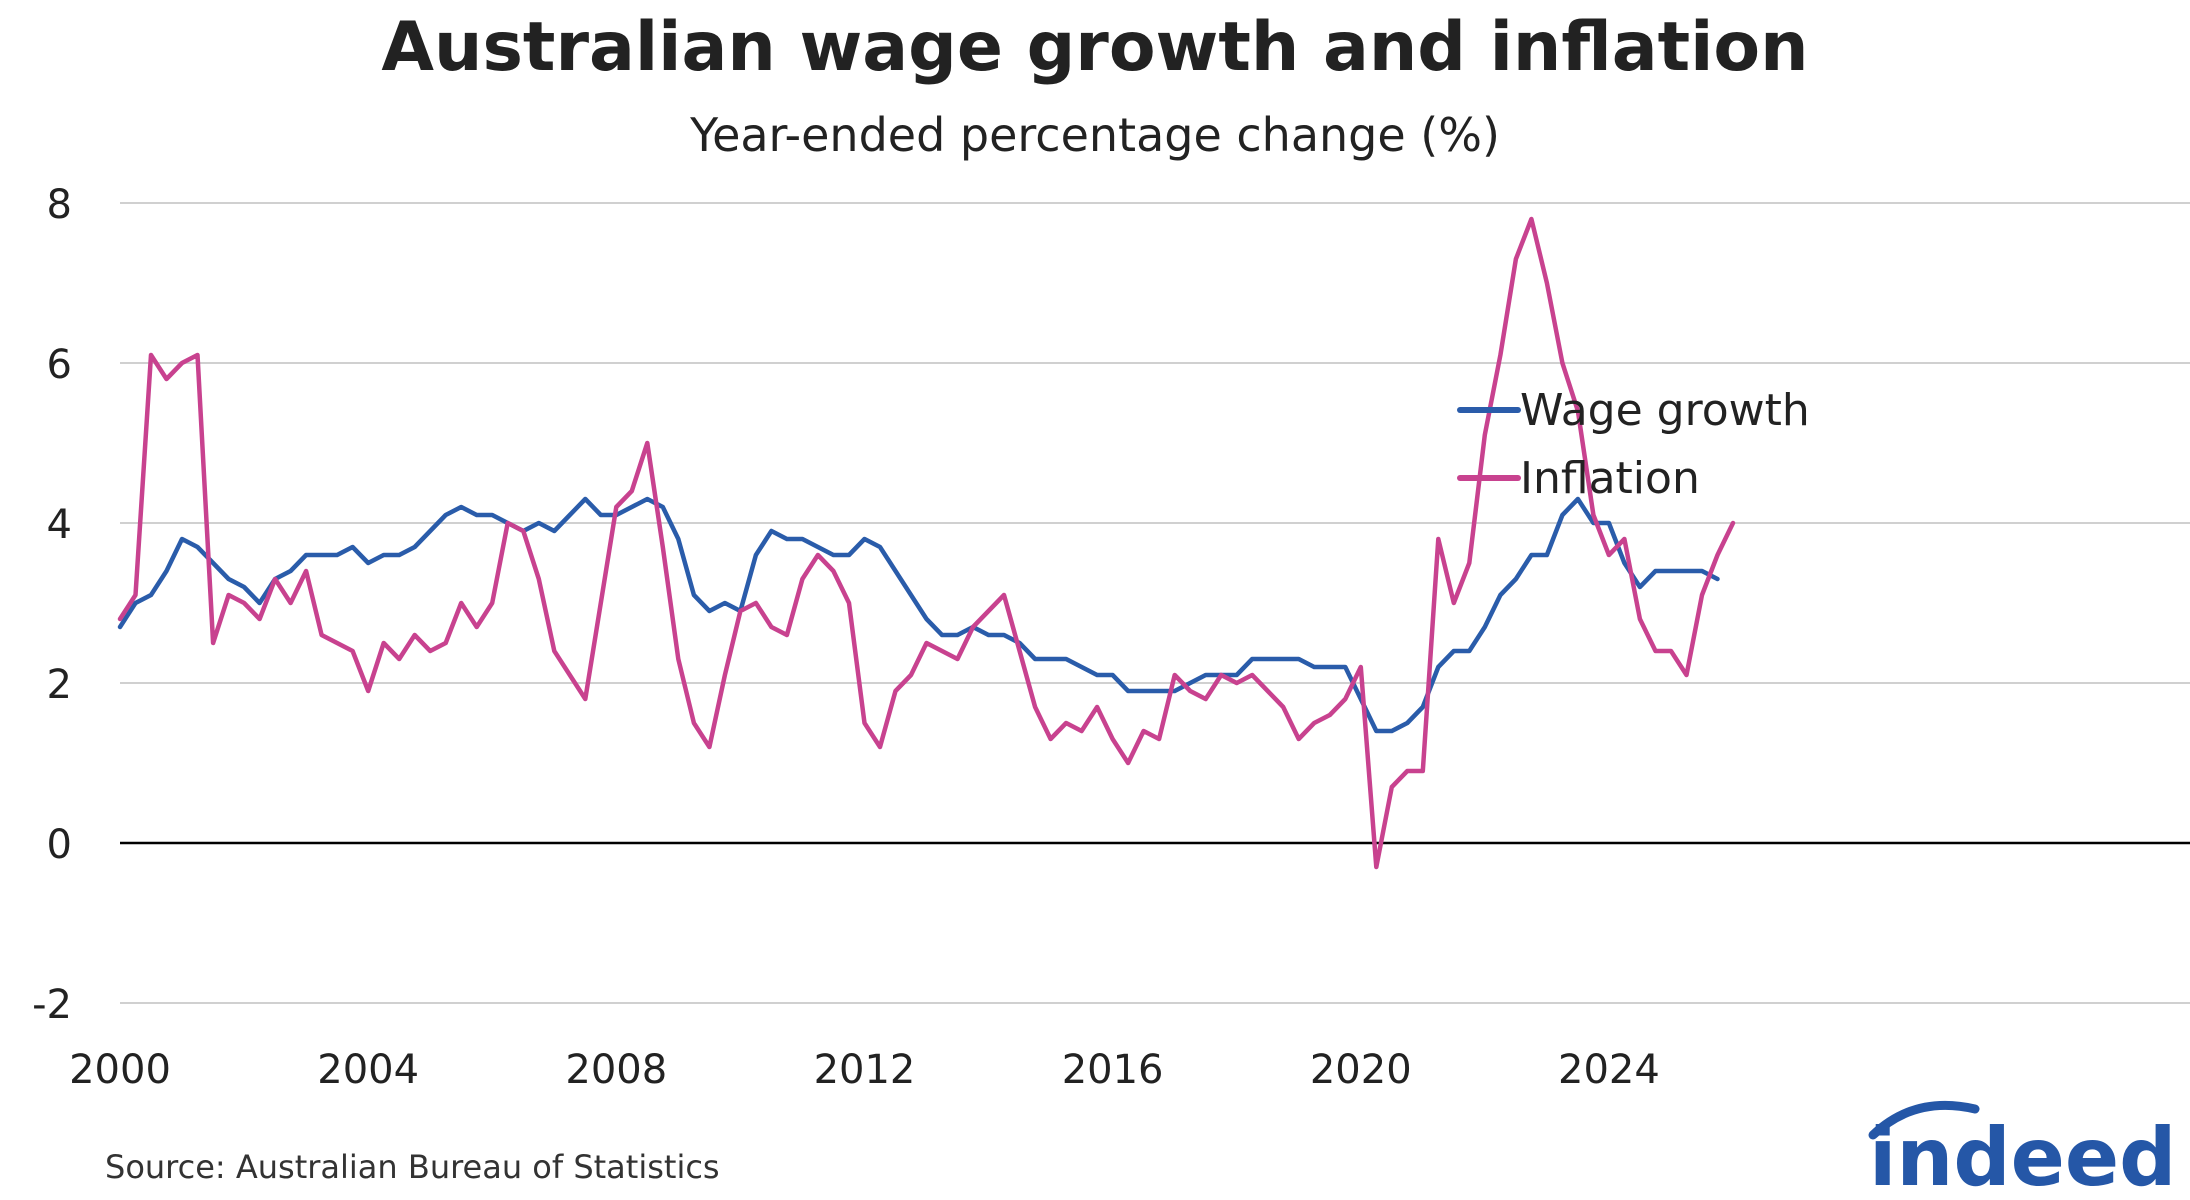 The width and height of the screenshot is (2190, 1200). I want to click on logo-wordmark: indeed, so click(2022, 1153).